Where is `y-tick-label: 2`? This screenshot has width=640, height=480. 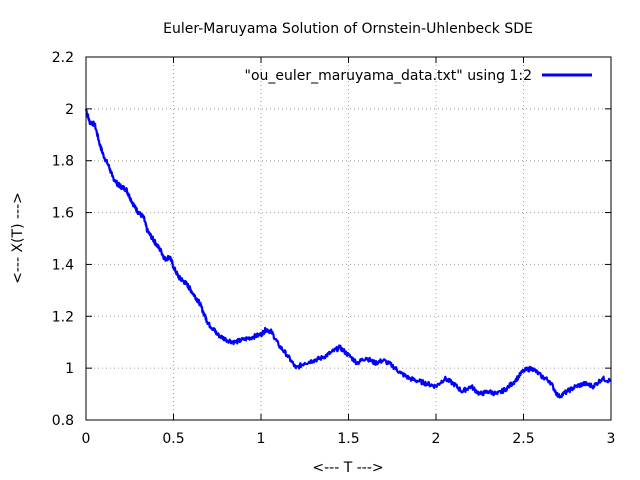 y-tick-label: 2 is located at coordinates (69, 110).